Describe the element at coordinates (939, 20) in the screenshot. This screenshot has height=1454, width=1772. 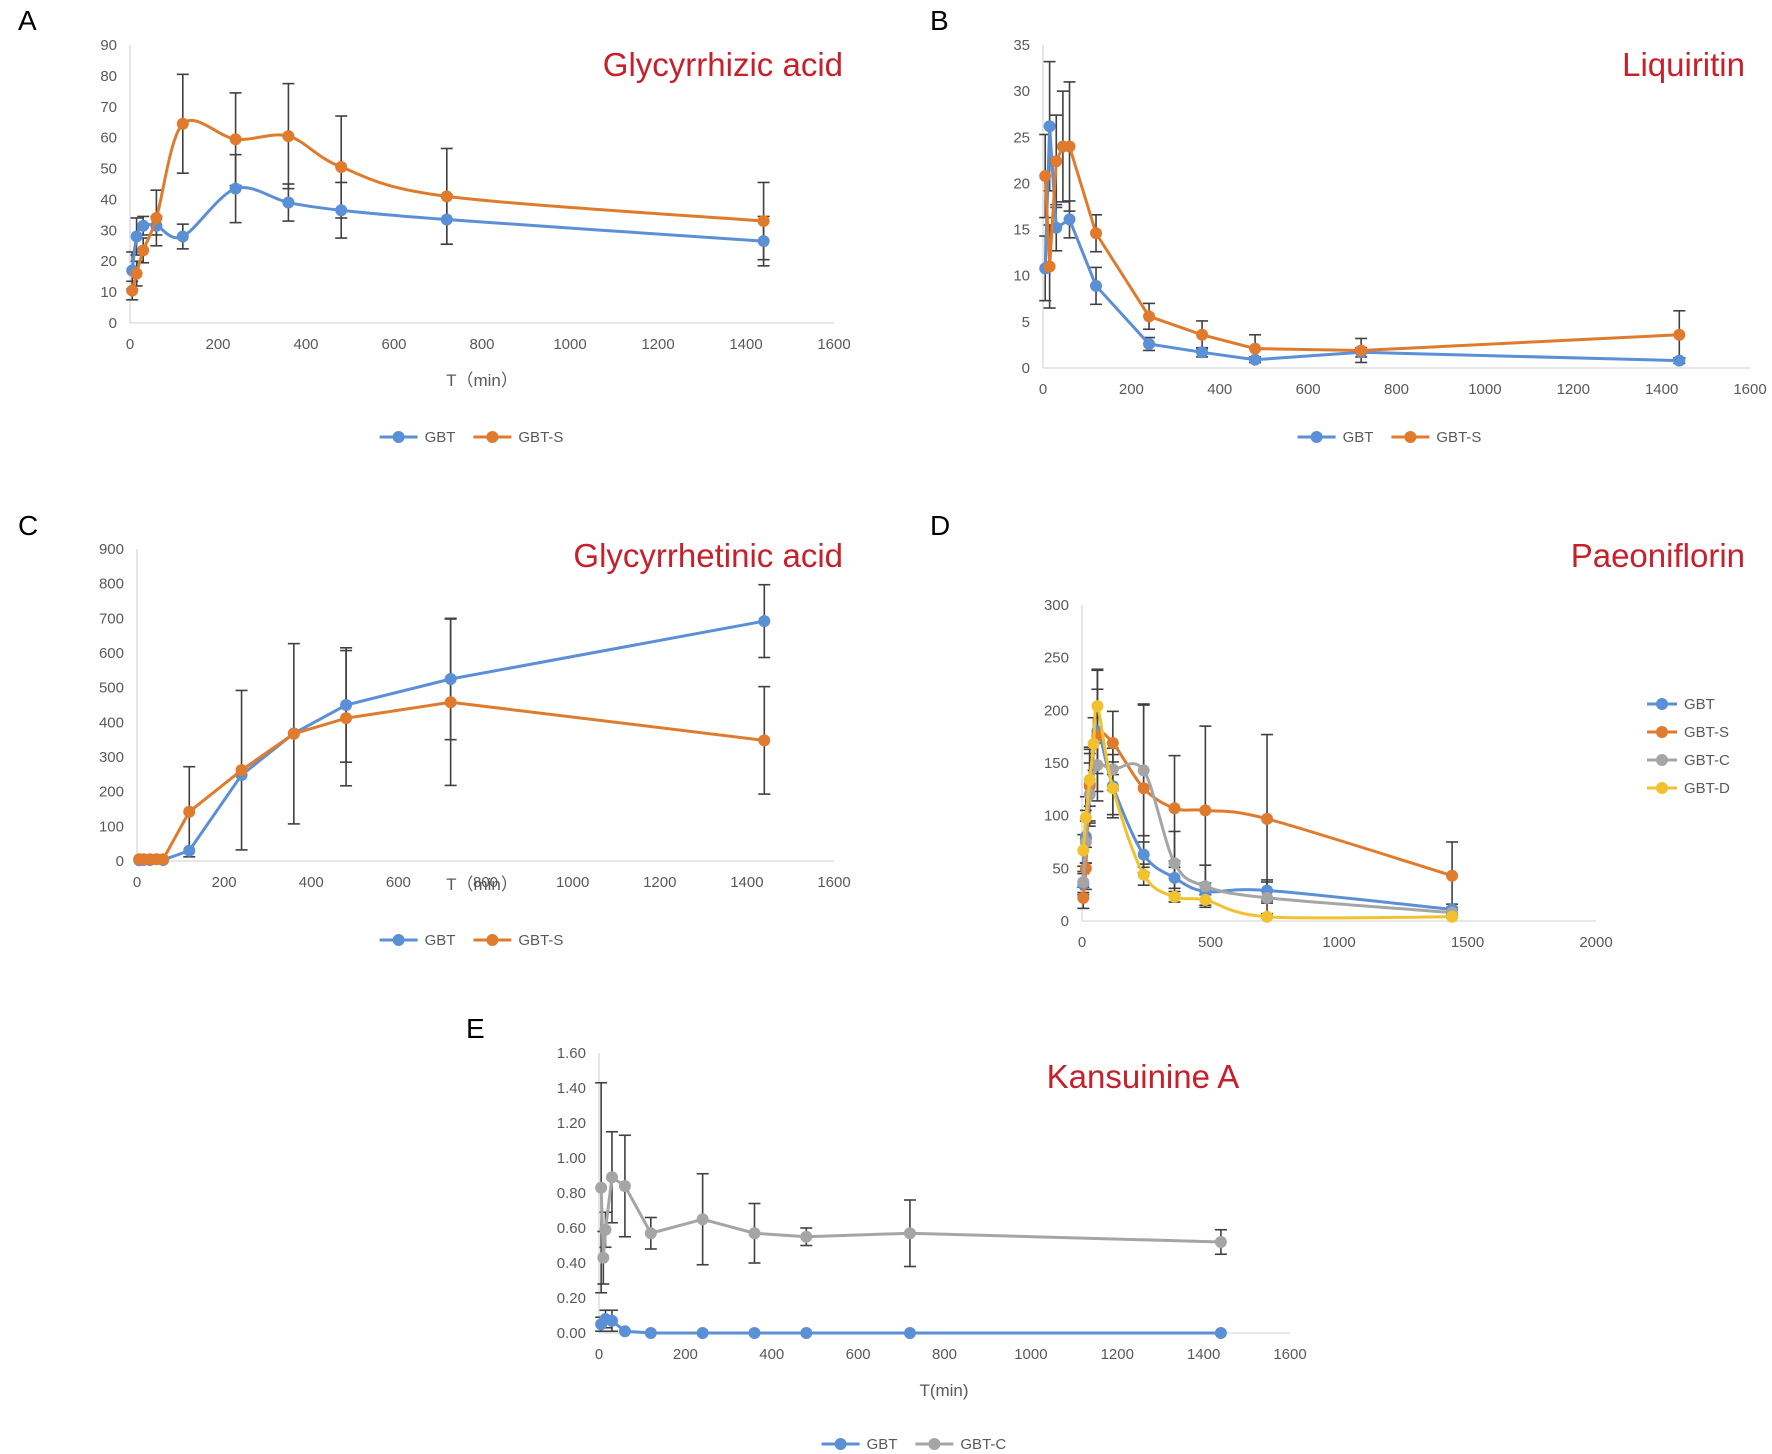
I see `panel-letter: B` at that location.